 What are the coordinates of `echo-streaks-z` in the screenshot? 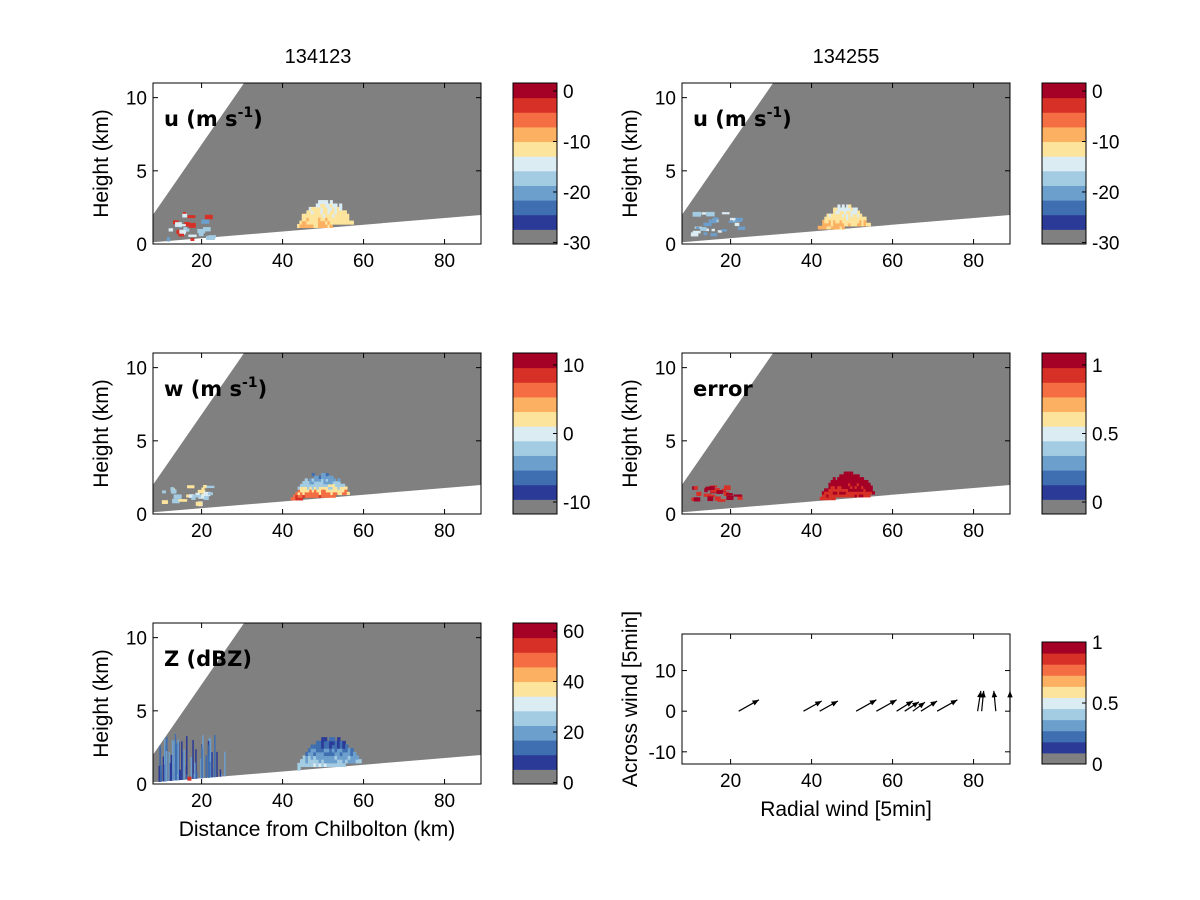 It's located at (192, 757).